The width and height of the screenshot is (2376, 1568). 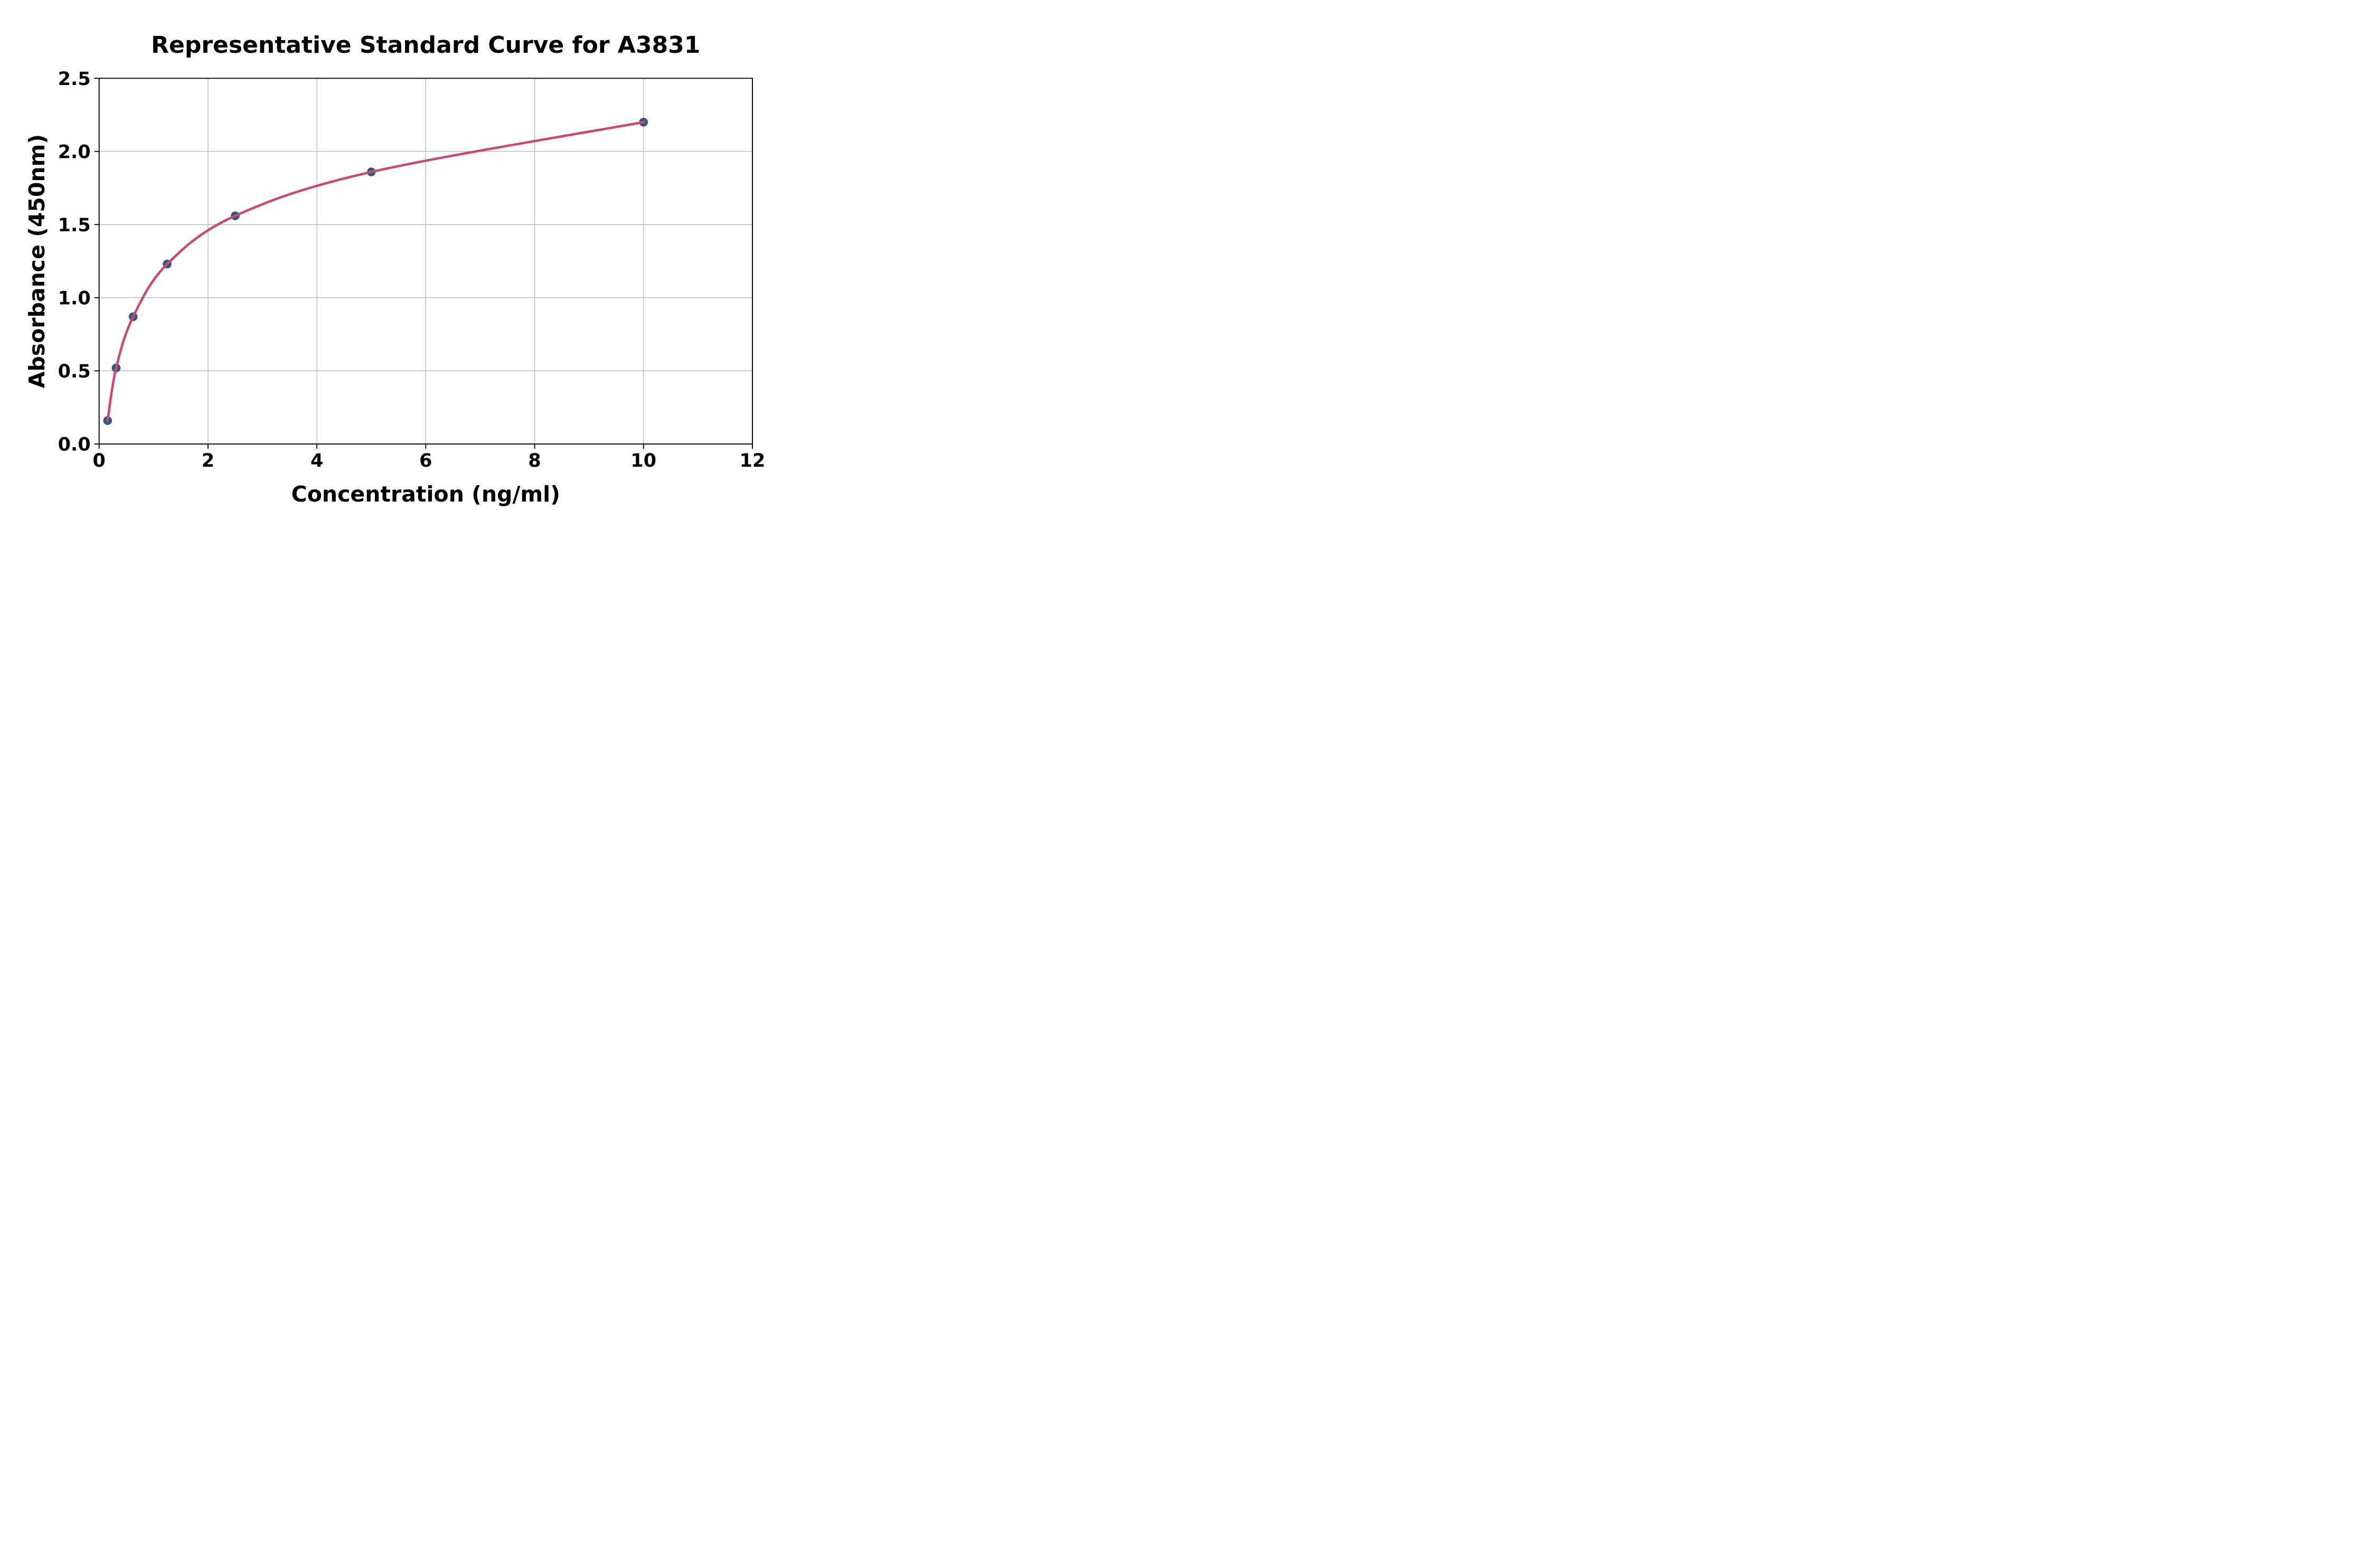 I want to click on plot-border, so click(x=425, y=261).